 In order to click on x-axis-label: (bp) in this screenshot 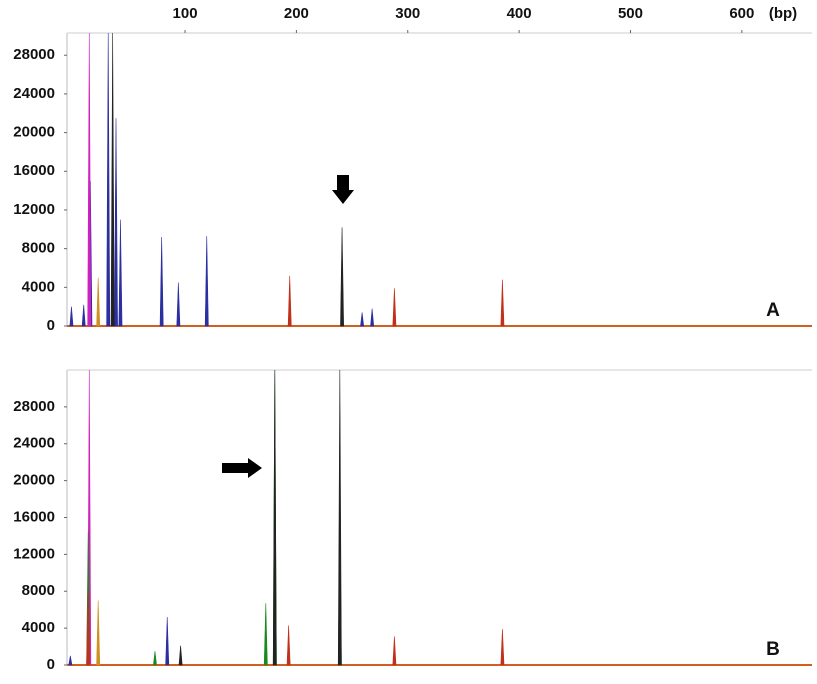, I will do `click(783, 13)`.